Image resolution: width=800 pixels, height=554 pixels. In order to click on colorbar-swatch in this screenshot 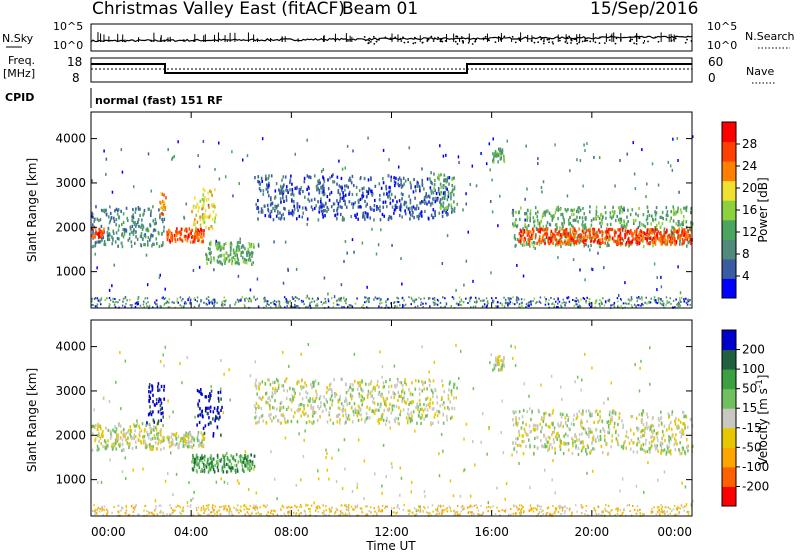, I will do `click(729, 190)`.